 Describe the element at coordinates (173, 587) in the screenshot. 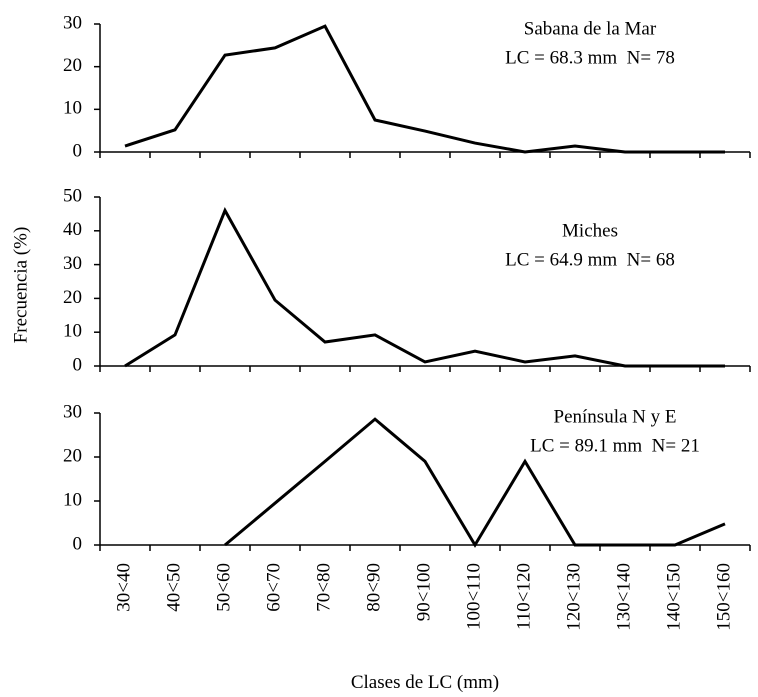

I see `x-tick-label: 40<50` at that location.